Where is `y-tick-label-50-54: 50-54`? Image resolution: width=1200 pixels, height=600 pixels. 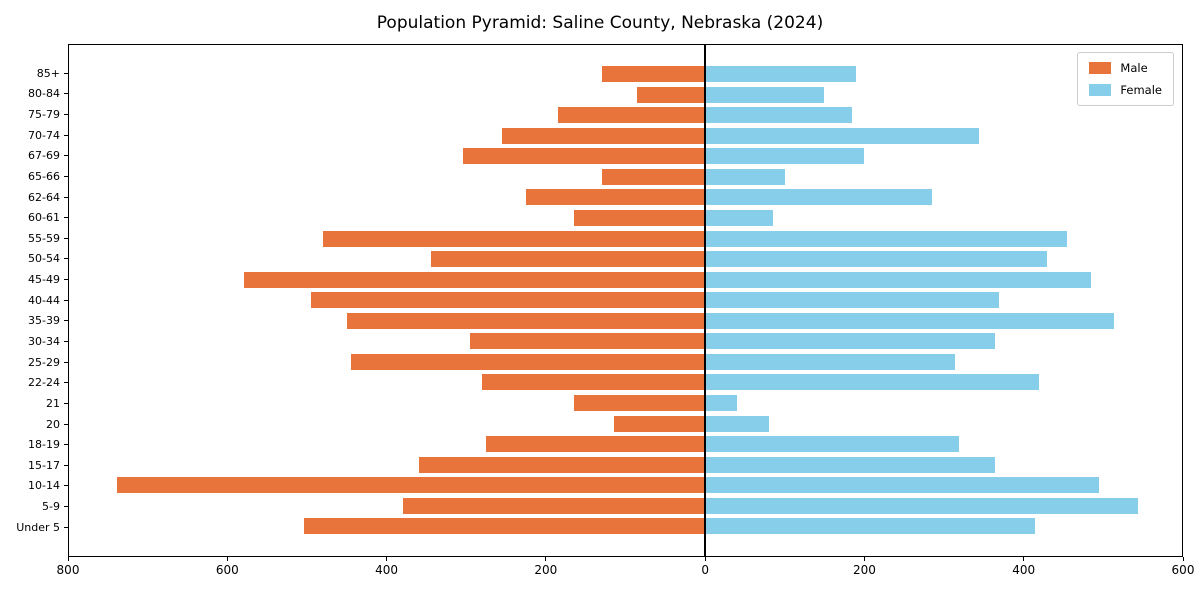
y-tick-label-50-54: 50-54 is located at coordinates (44, 259).